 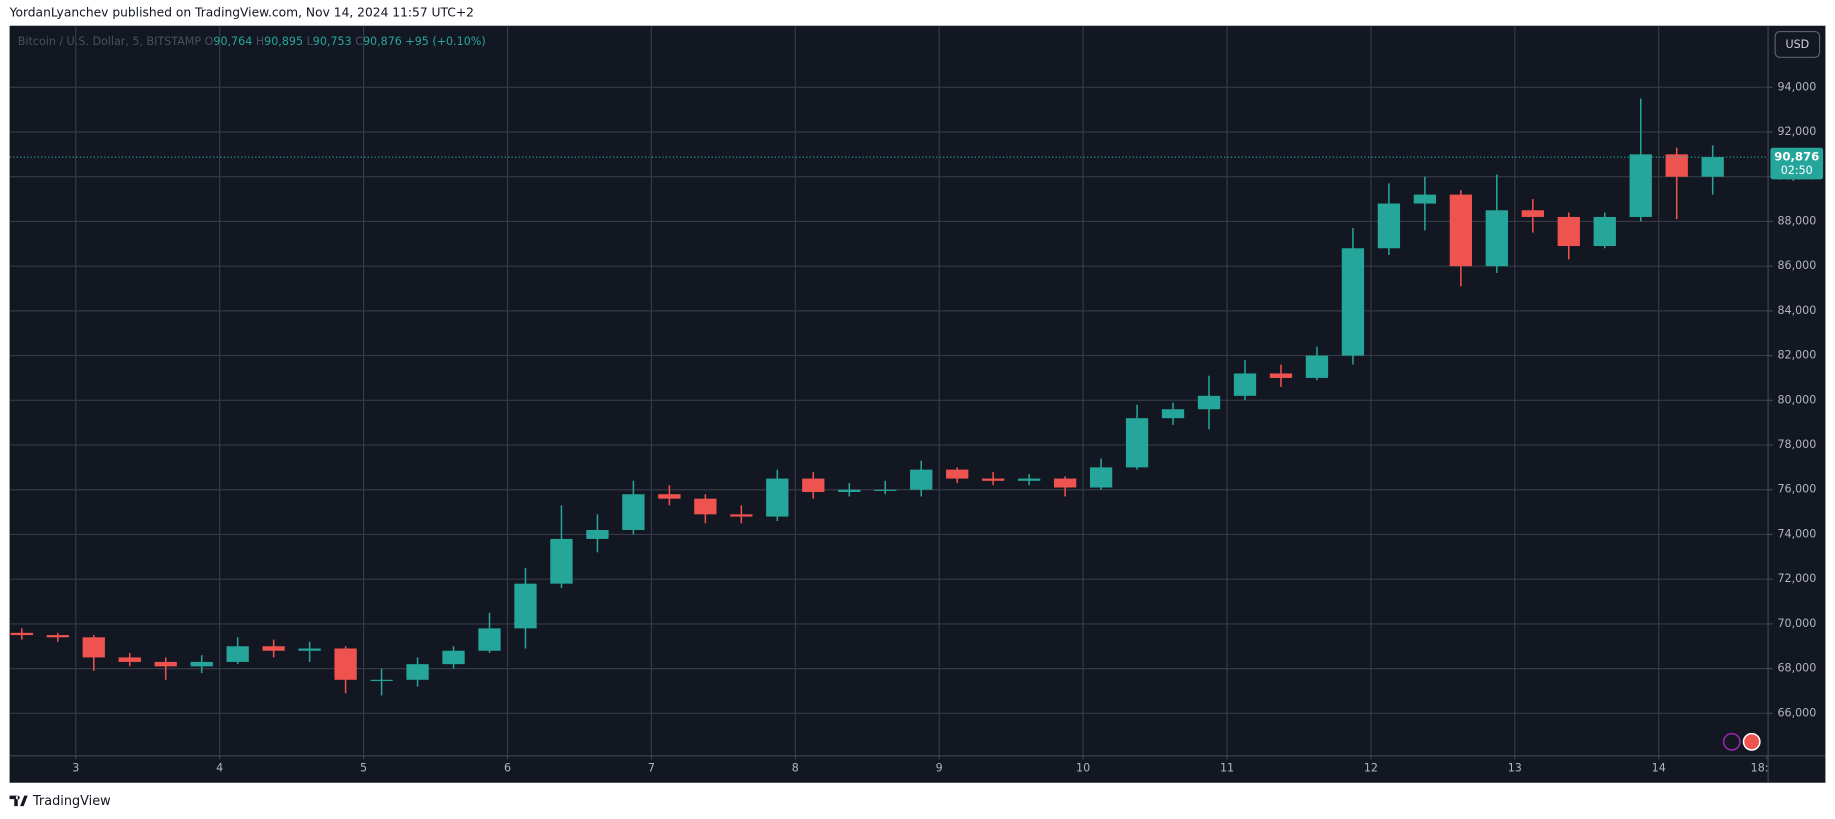 I want to click on ohlc-key: C, so click(x=359, y=41).